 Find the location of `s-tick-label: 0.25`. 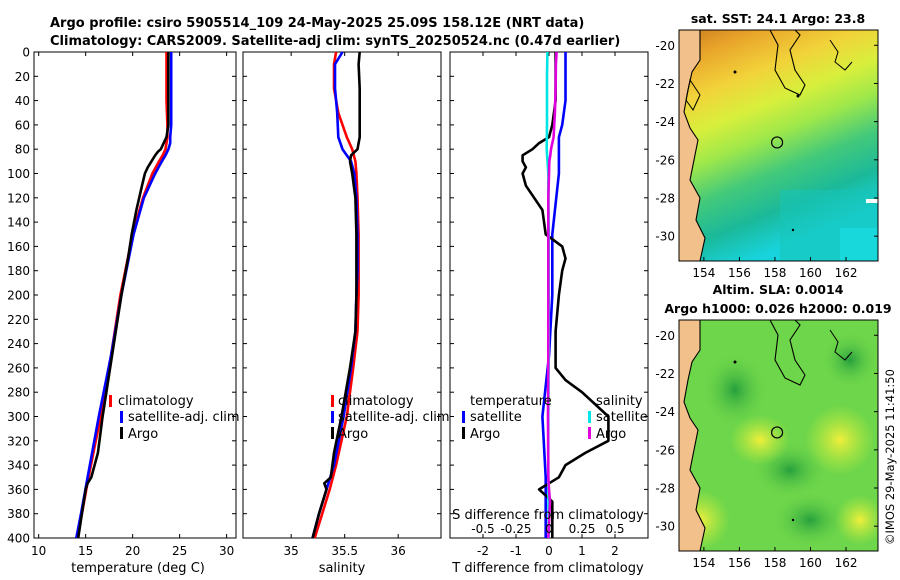

s-tick-label: 0.25 is located at coordinates (582, 529).